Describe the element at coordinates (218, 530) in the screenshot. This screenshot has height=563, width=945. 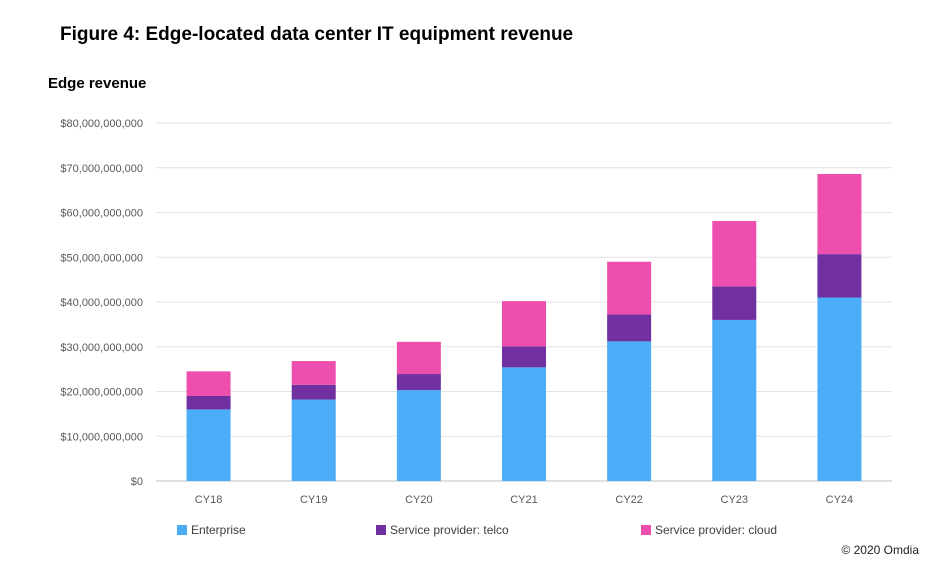
I see `legend-label-enterprise: Enterprise` at that location.